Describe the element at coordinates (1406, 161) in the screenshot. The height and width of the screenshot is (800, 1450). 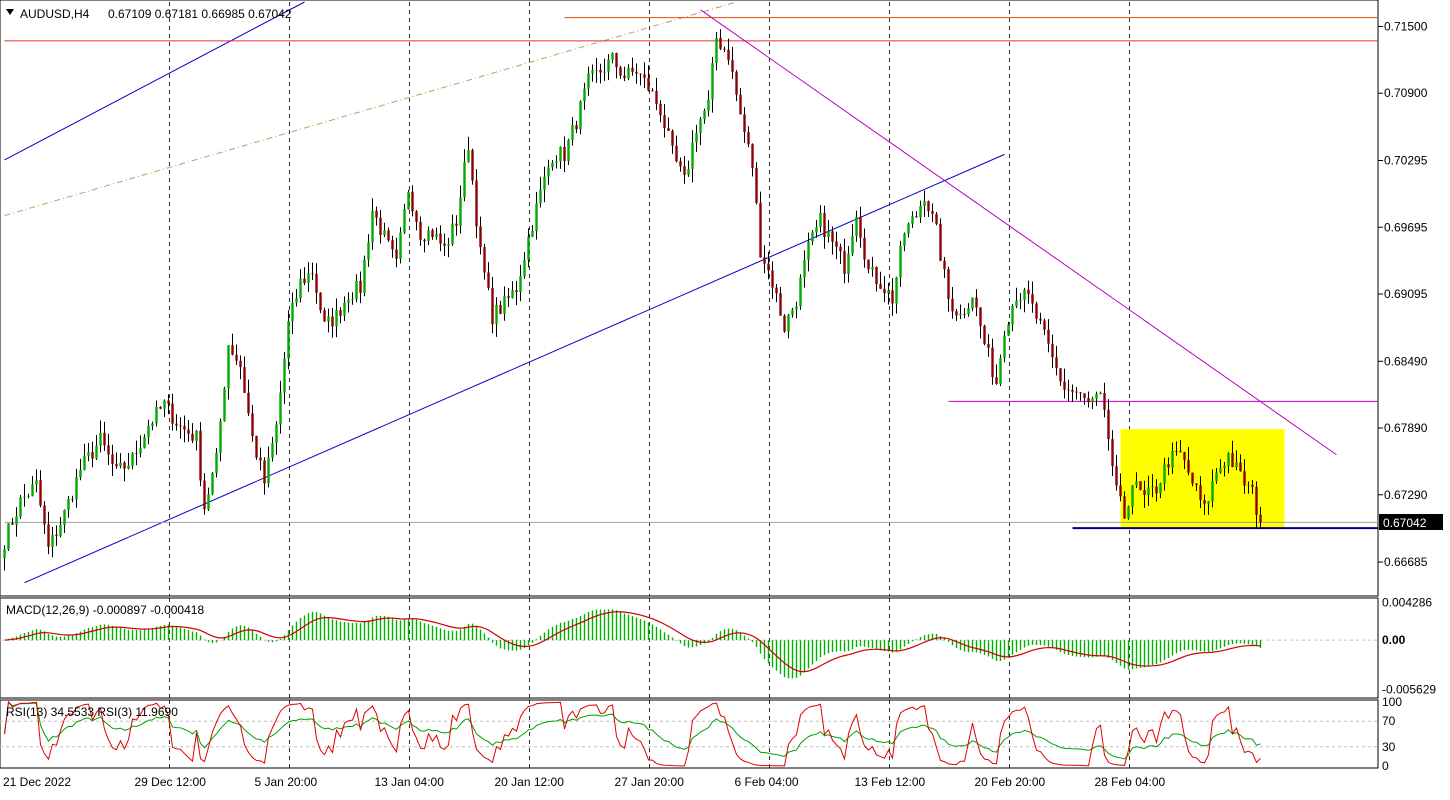
I see `y-tick-label: 0.70295` at that location.